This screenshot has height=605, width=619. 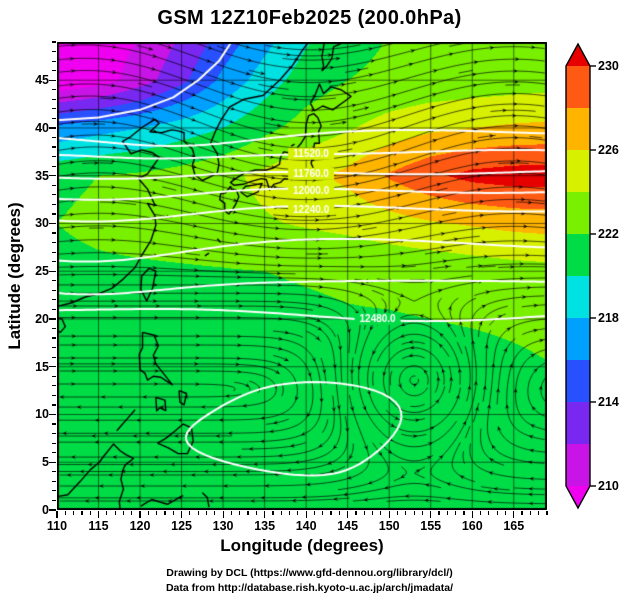 I want to click on x-tick-label: 130, so click(x=223, y=526).